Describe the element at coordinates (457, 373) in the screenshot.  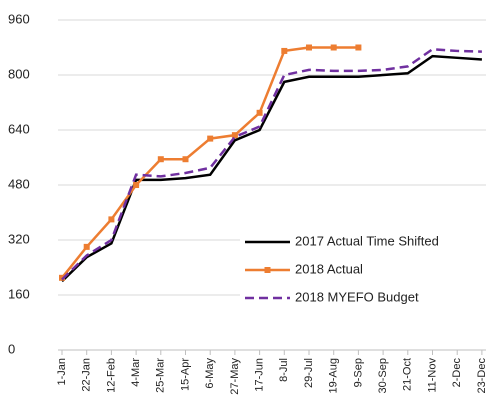
I see `x-tick-label: 2-Dec` at that location.